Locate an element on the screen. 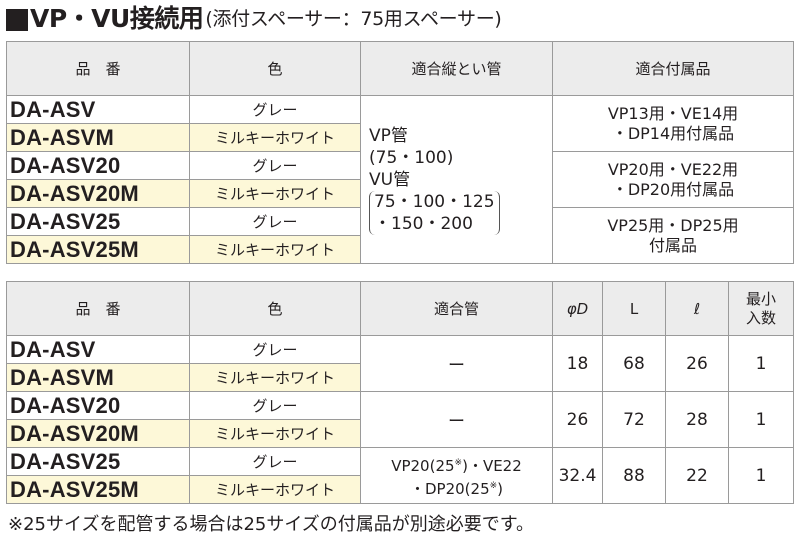 The height and width of the screenshot is (542, 797). header-min-qty: 最小 入数 is located at coordinates (761, 308).